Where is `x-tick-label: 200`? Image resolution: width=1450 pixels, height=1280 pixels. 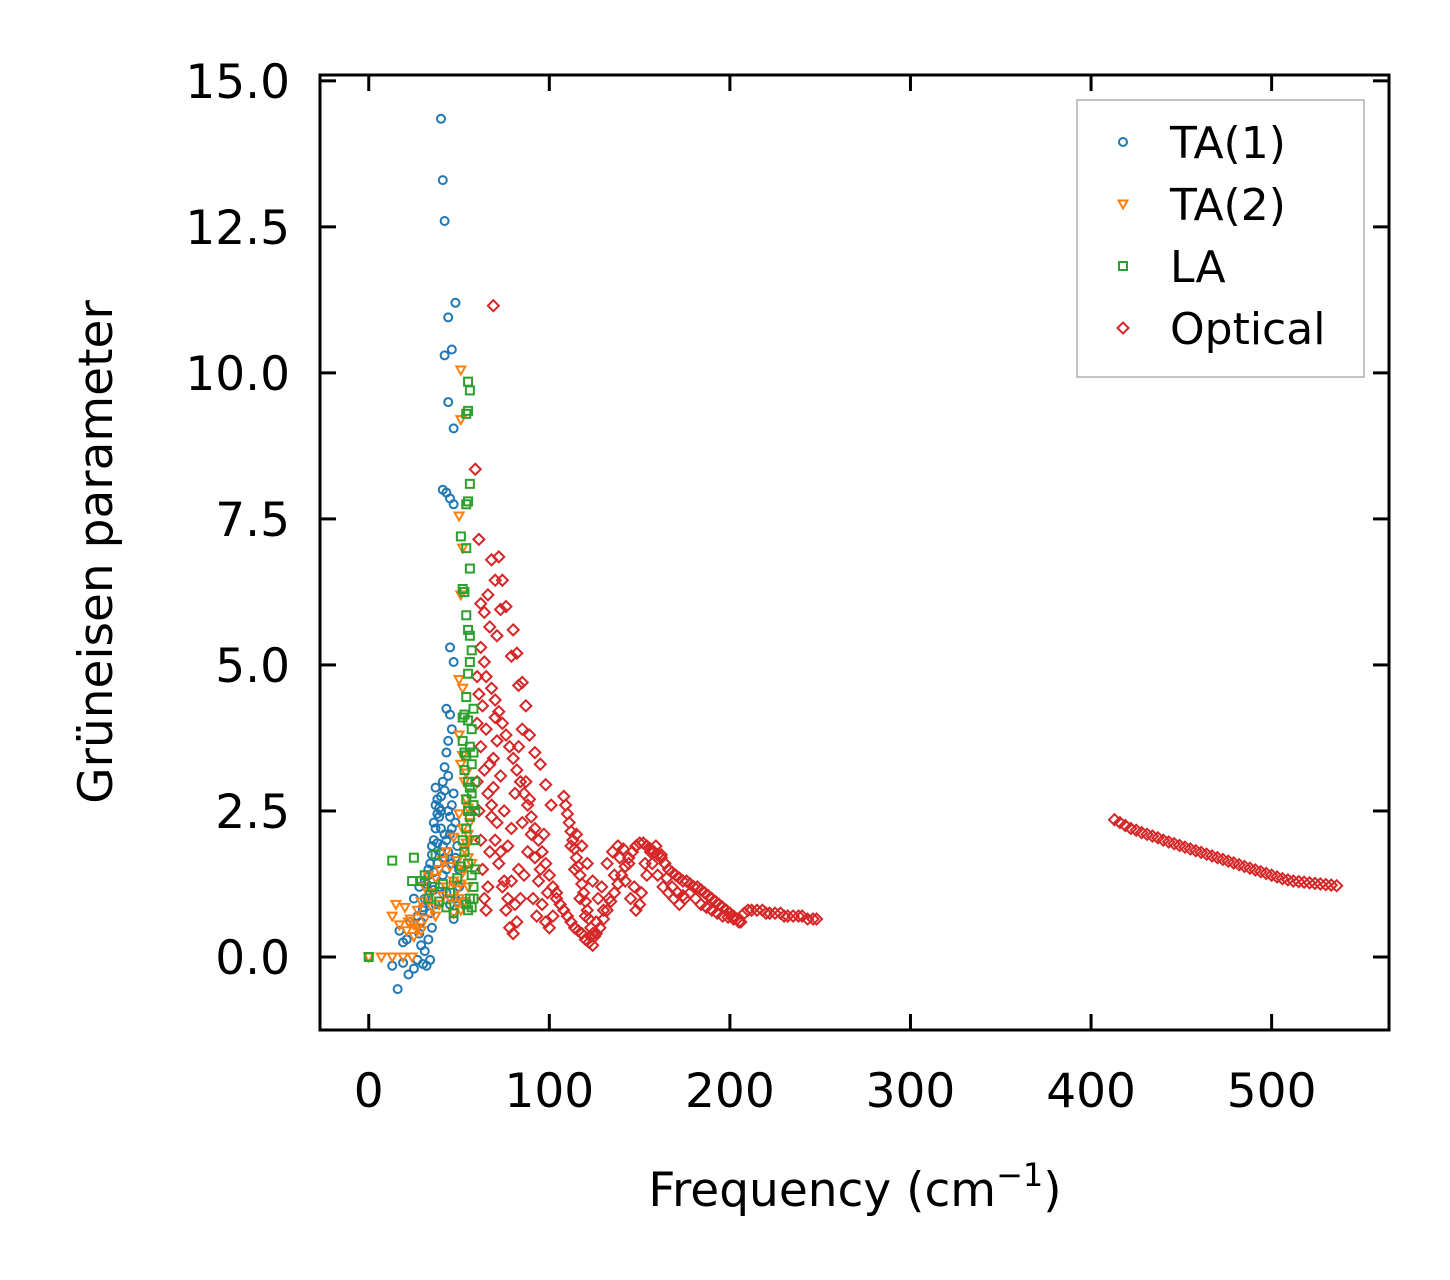
x-tick-label: 200 is located at coordinates (730, 1091).